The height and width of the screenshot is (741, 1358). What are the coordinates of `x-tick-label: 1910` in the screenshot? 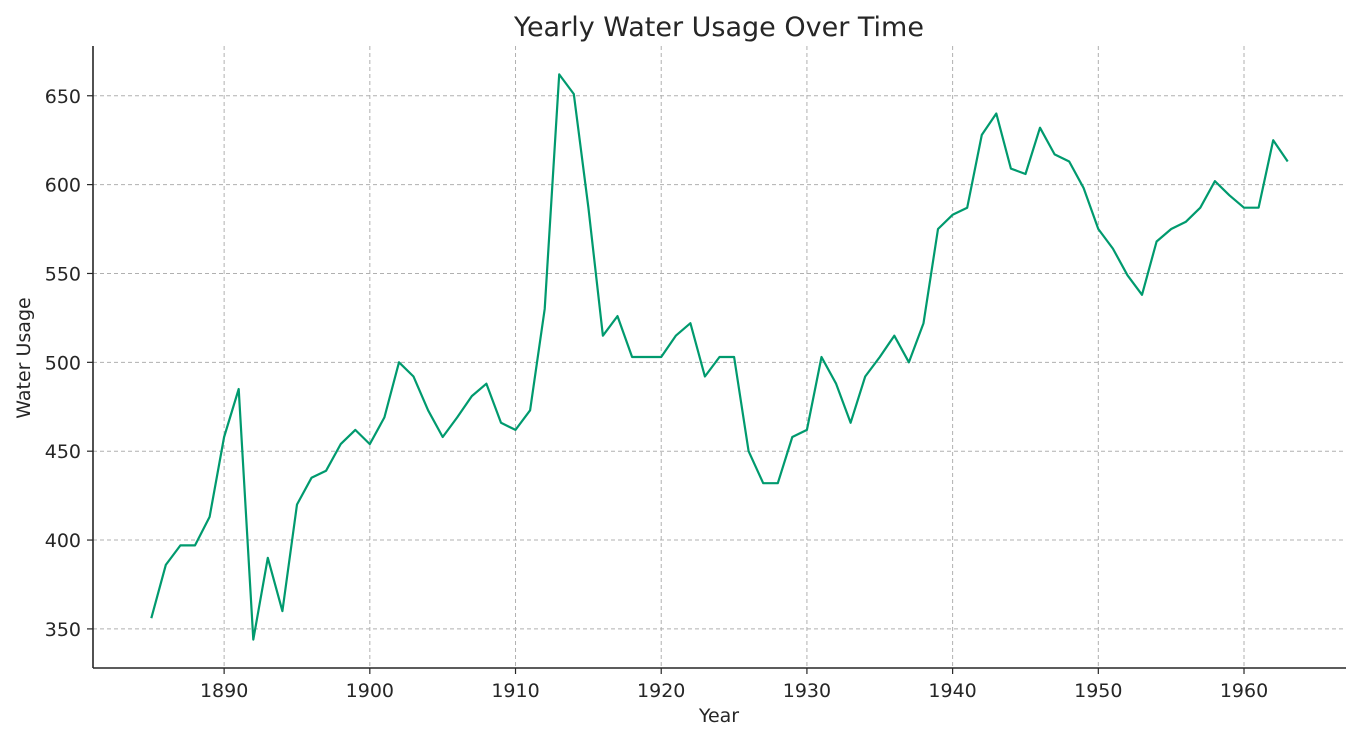 It's located at (515, 691).